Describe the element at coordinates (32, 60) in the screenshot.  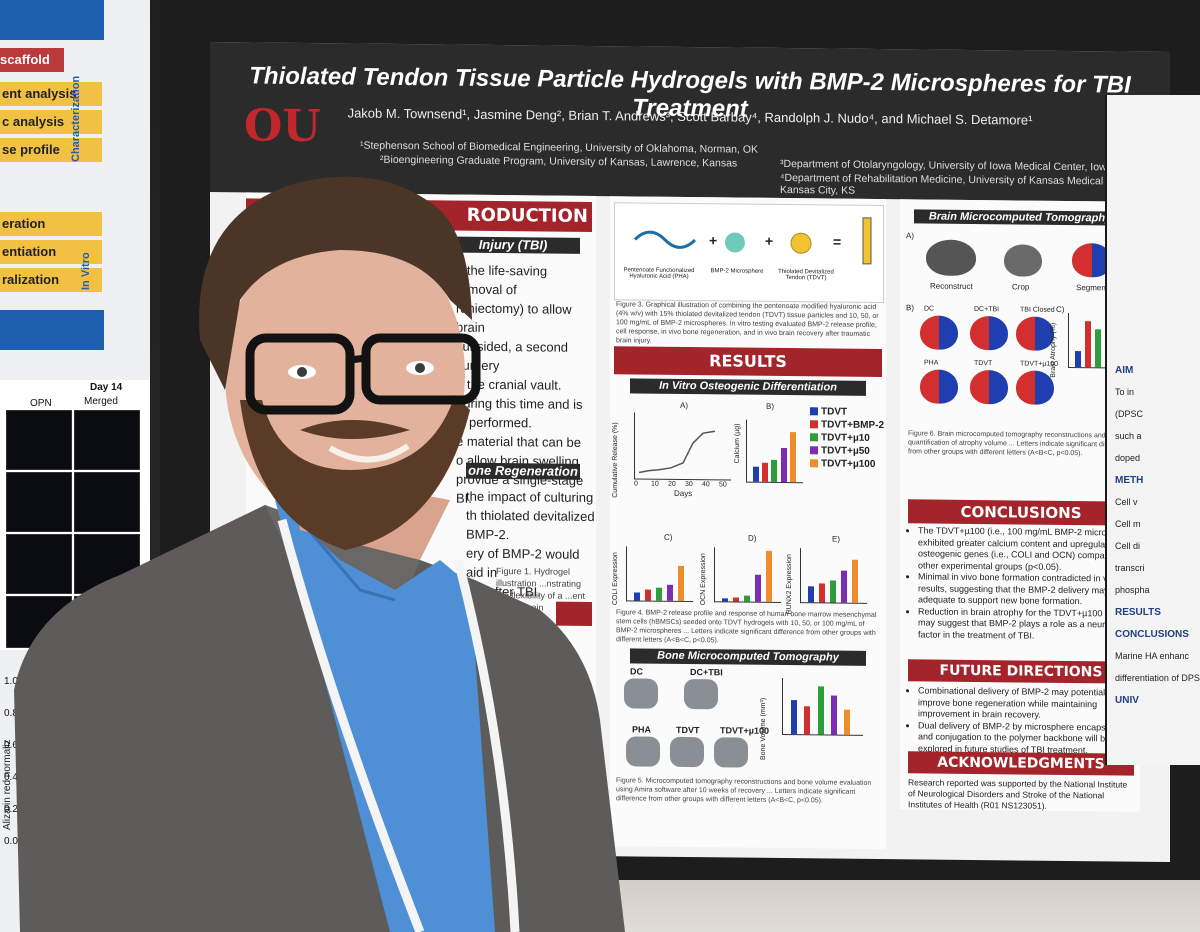
I see `left-poster-heading: scaffold` at that location.